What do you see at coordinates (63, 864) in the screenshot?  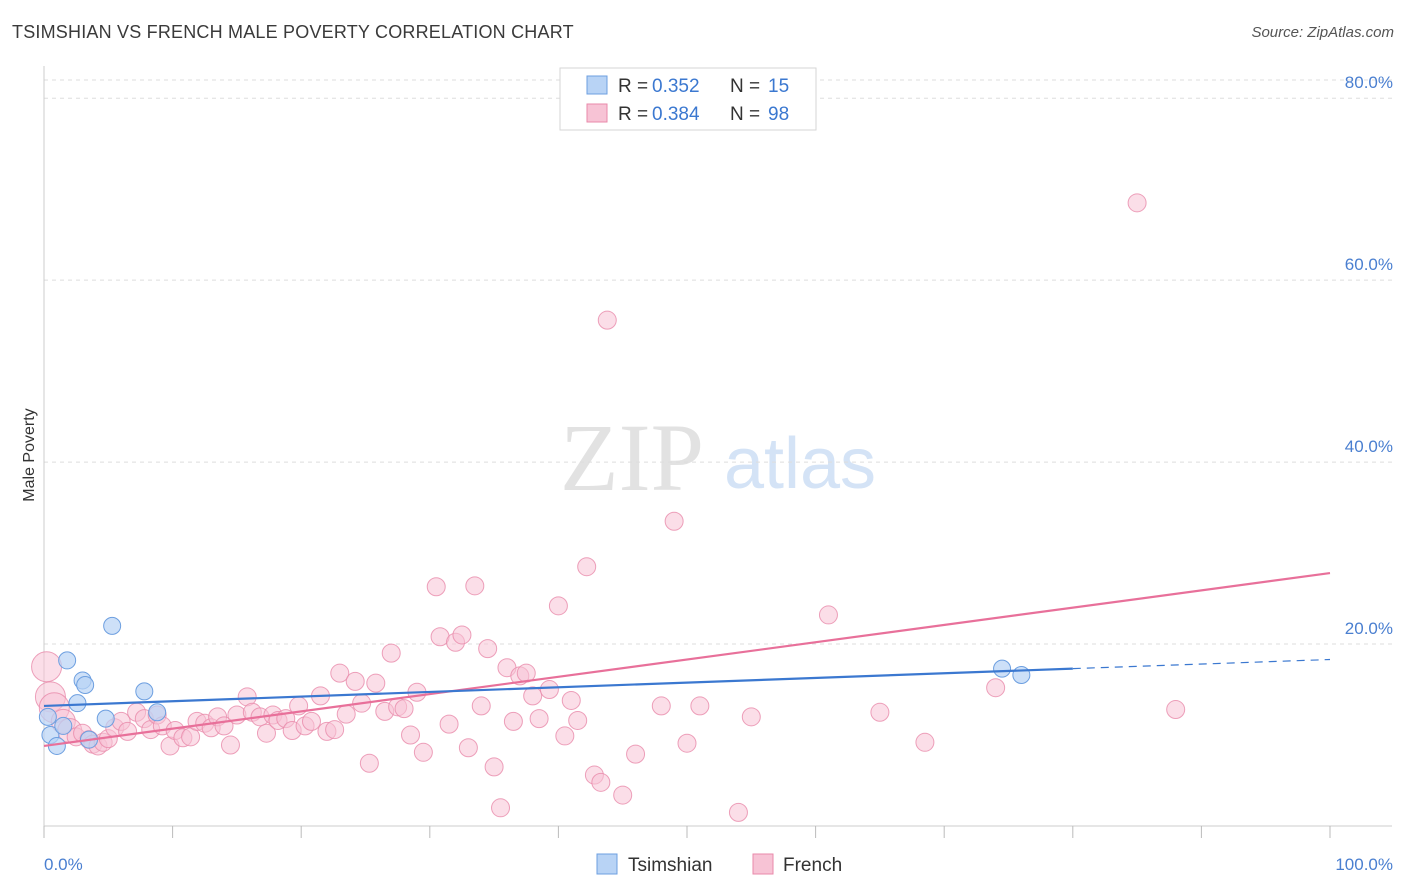 I see `x-tick-label-min: 0.0%` at bounding box center [63, 864].